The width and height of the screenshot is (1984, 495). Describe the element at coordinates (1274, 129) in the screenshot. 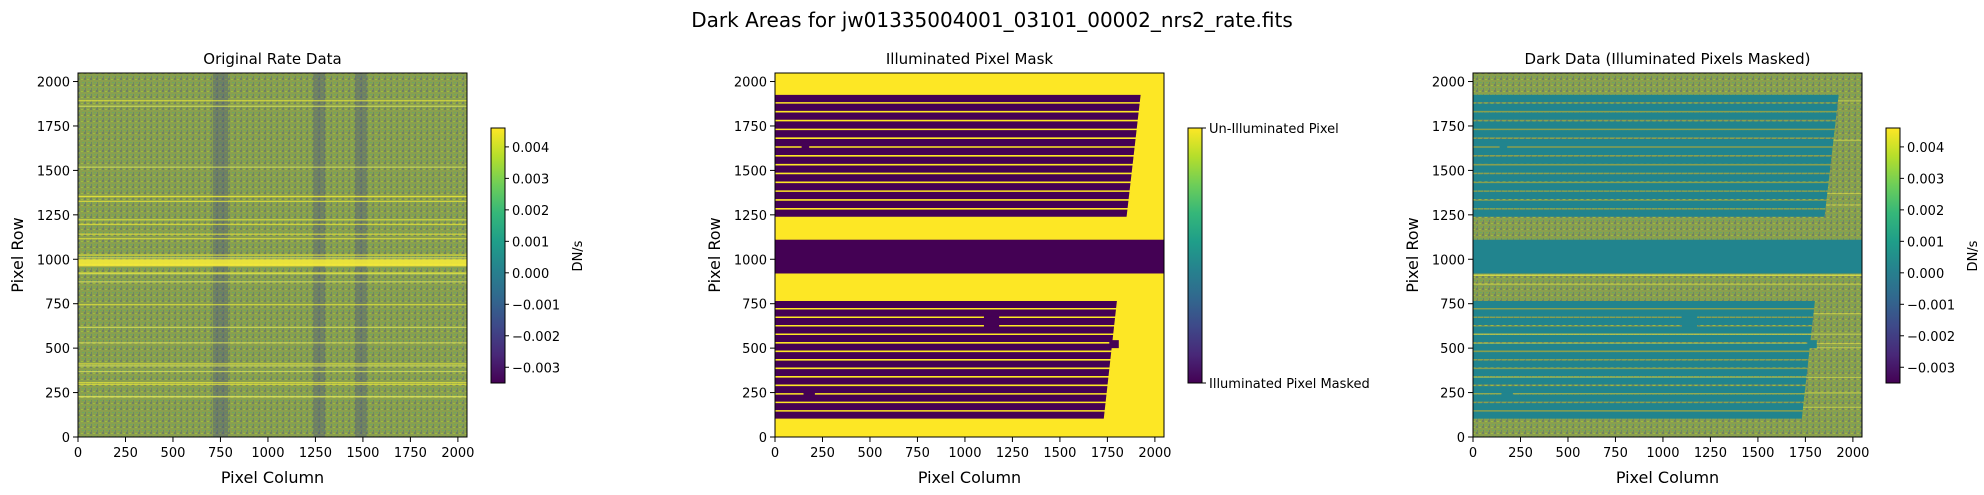

I see `colorbar-tick-label: Un-Illuminated Pixel` at that location.